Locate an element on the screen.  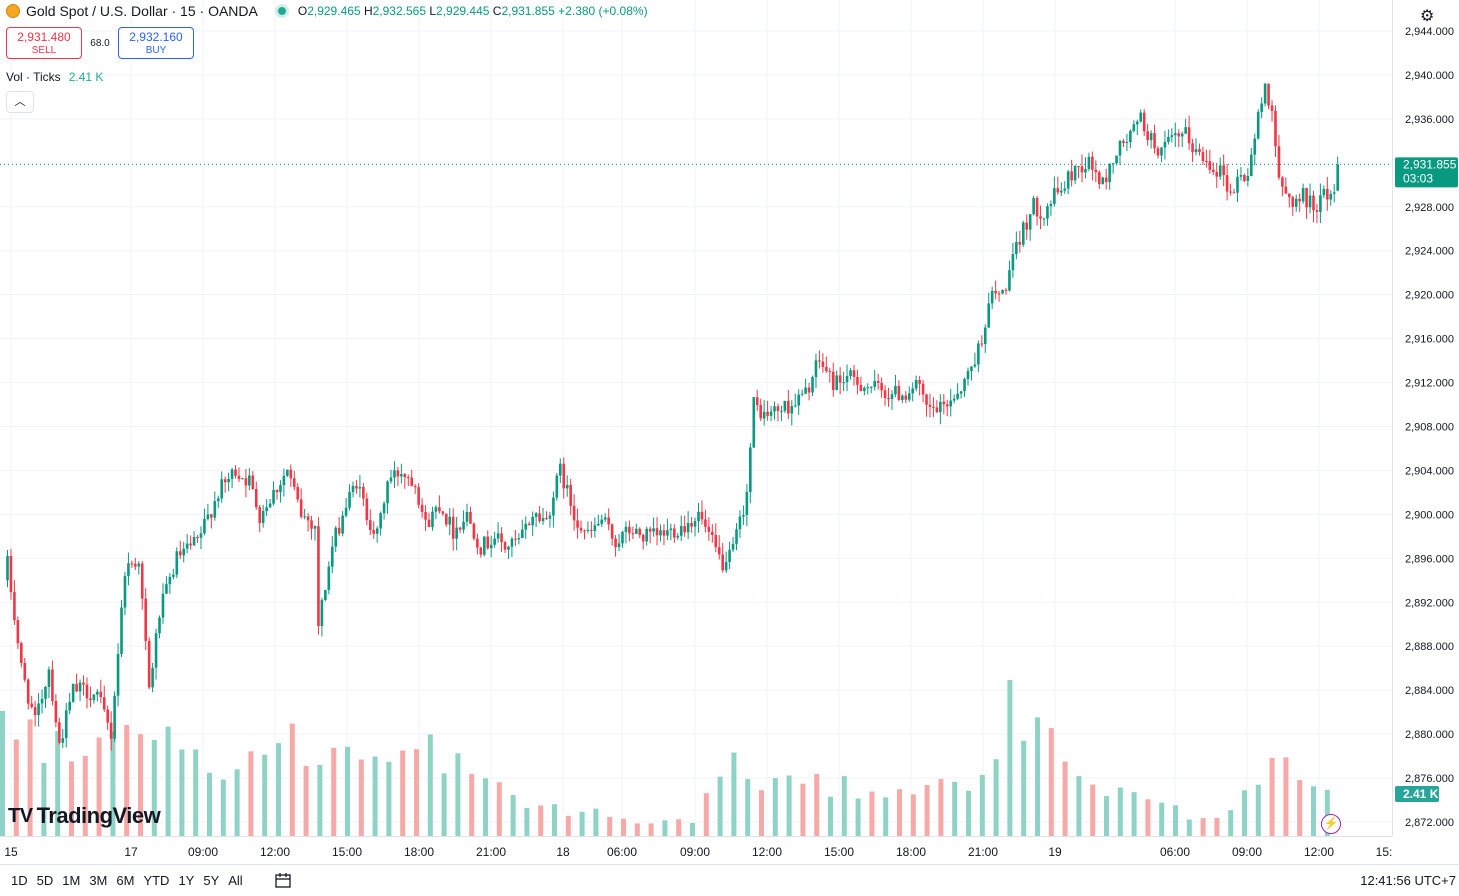
range-button-5y: 5Y is located at coordinates (211, 880).